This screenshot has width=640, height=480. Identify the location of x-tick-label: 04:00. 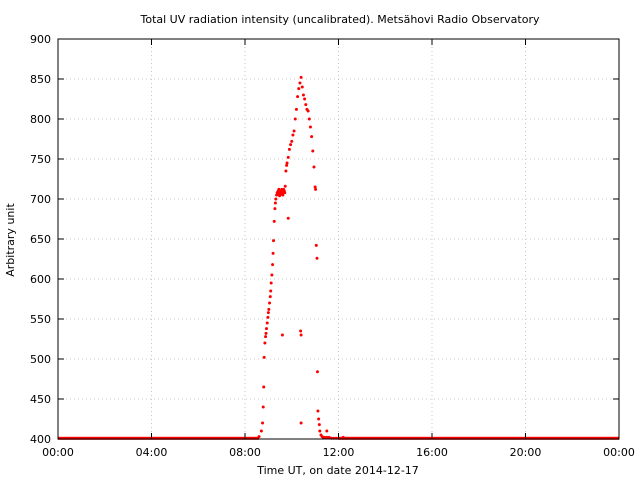
(152, 452).